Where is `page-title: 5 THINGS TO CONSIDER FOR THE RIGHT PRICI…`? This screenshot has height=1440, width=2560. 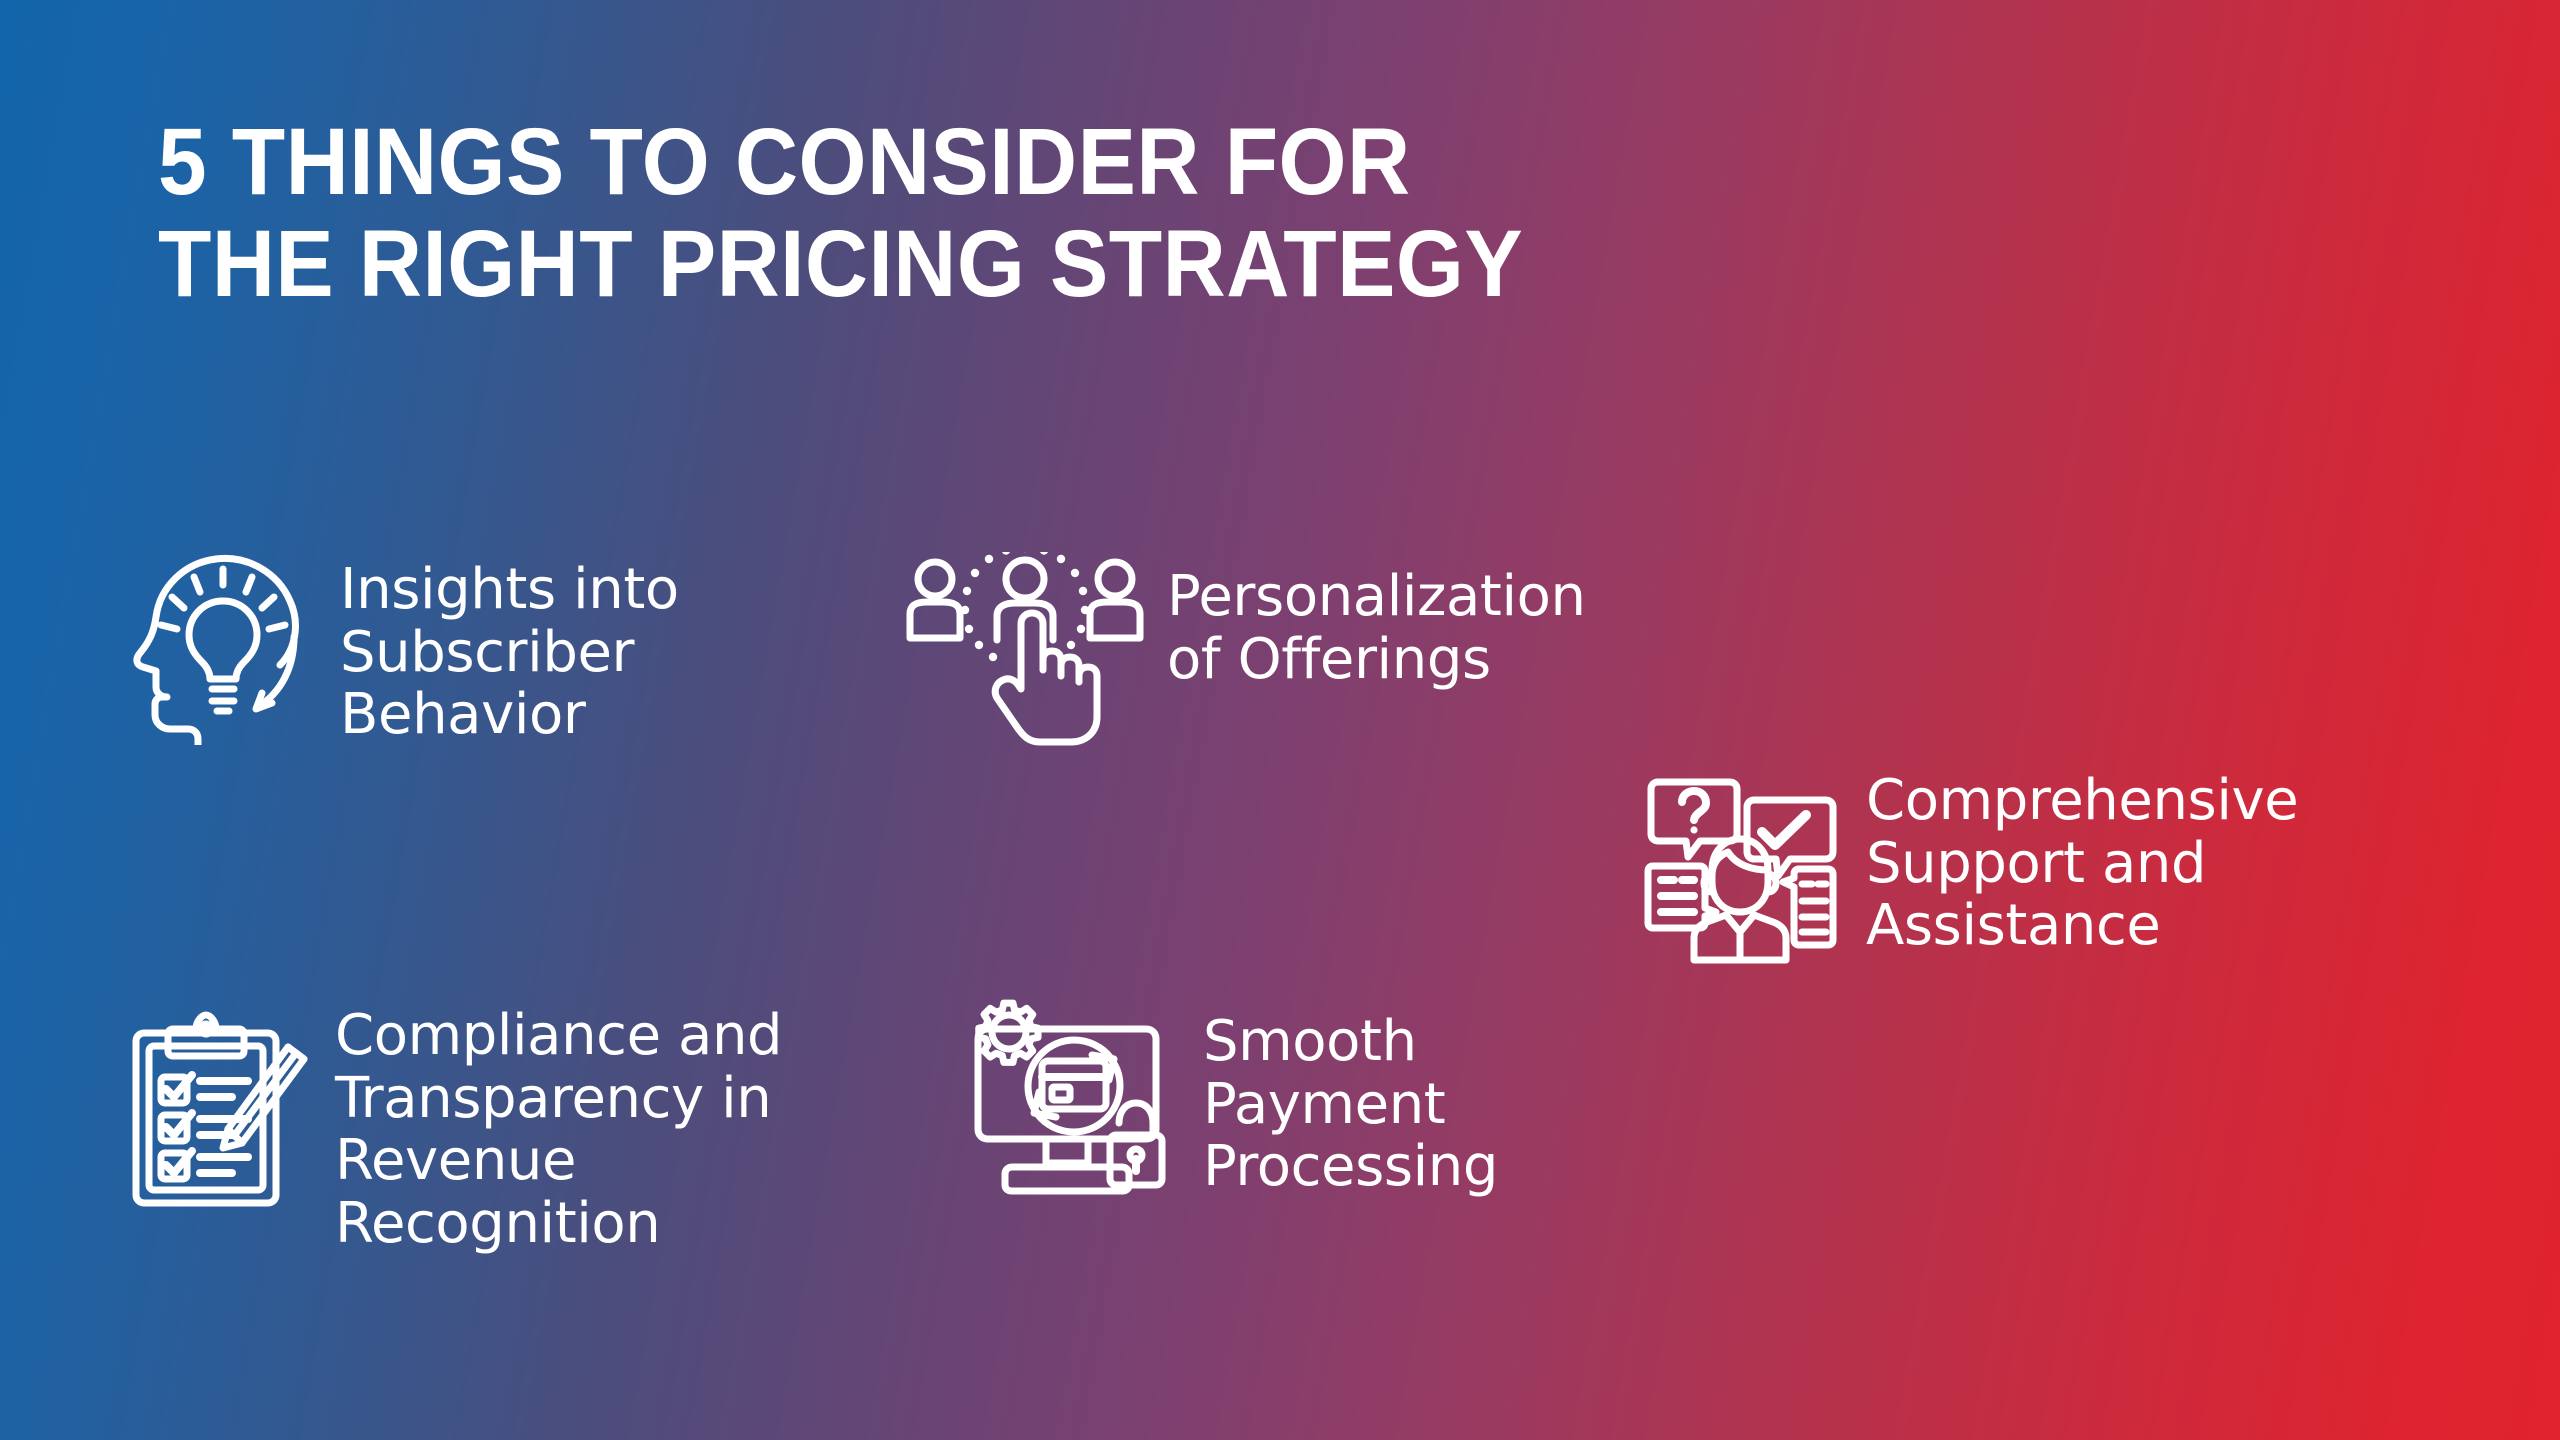
page-title: 5 THINGS TO CONSIDER FOR THE RIGHT PRICI… is located at coordinates (1008, 213).